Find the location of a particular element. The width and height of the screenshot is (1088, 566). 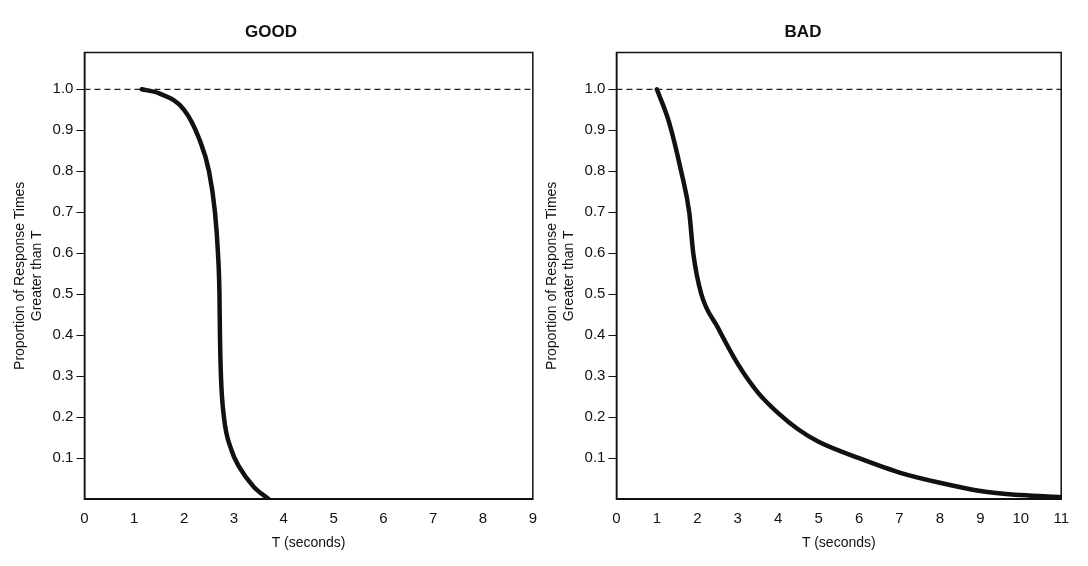

chart-title: GOOD is located at coordinates (271, 31).